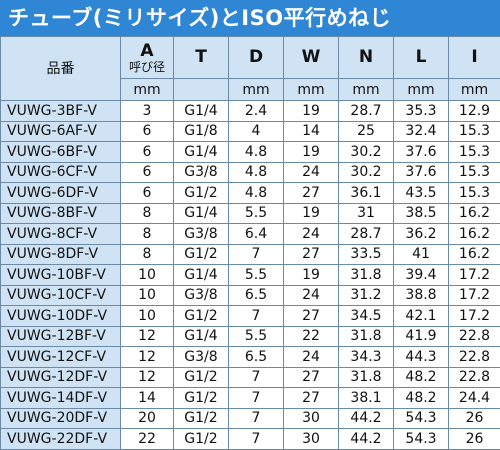 The height and width of the screenshot is (450, 500). What do you see at coordinates (147, 439) in the screenshot?
I see `cell-a: 22` at bounding box center [147, 439].